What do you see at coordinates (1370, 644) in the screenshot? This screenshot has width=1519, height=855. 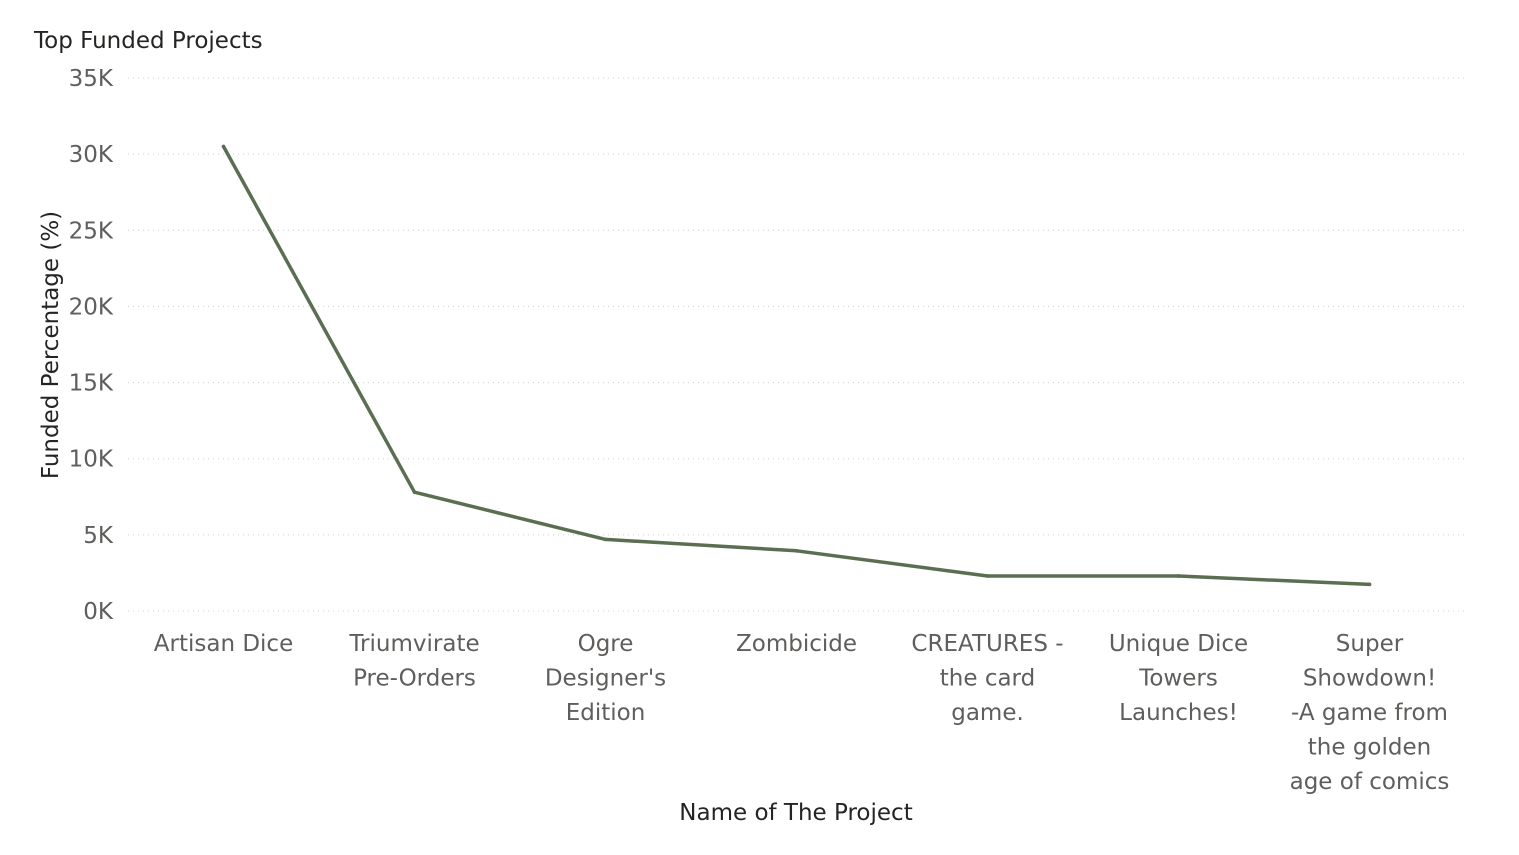 I see `x-category-label-line: Super` at bounding box center [1370, 644].